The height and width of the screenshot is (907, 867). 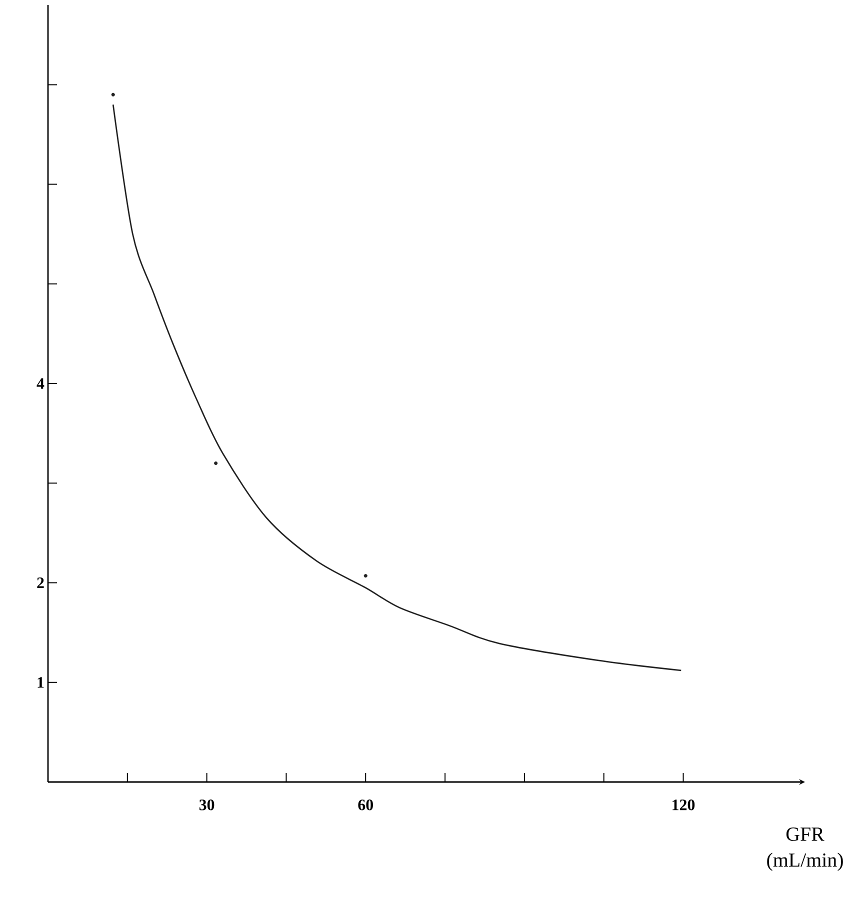 I want to click on y-tick-label: 1, so click(x=41, y=682).